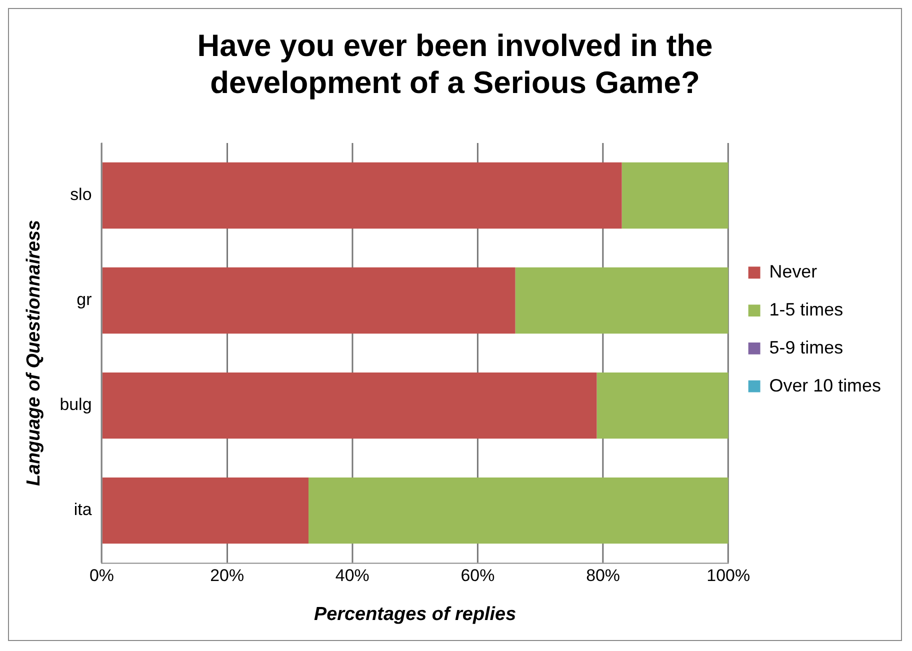 Image resolution: width=912 pixels, height=651 pixels. What do you see at coordinates (84, 300) in the screenshot?
I see `y-tick-label: gr` at bounding box center [84, 300].